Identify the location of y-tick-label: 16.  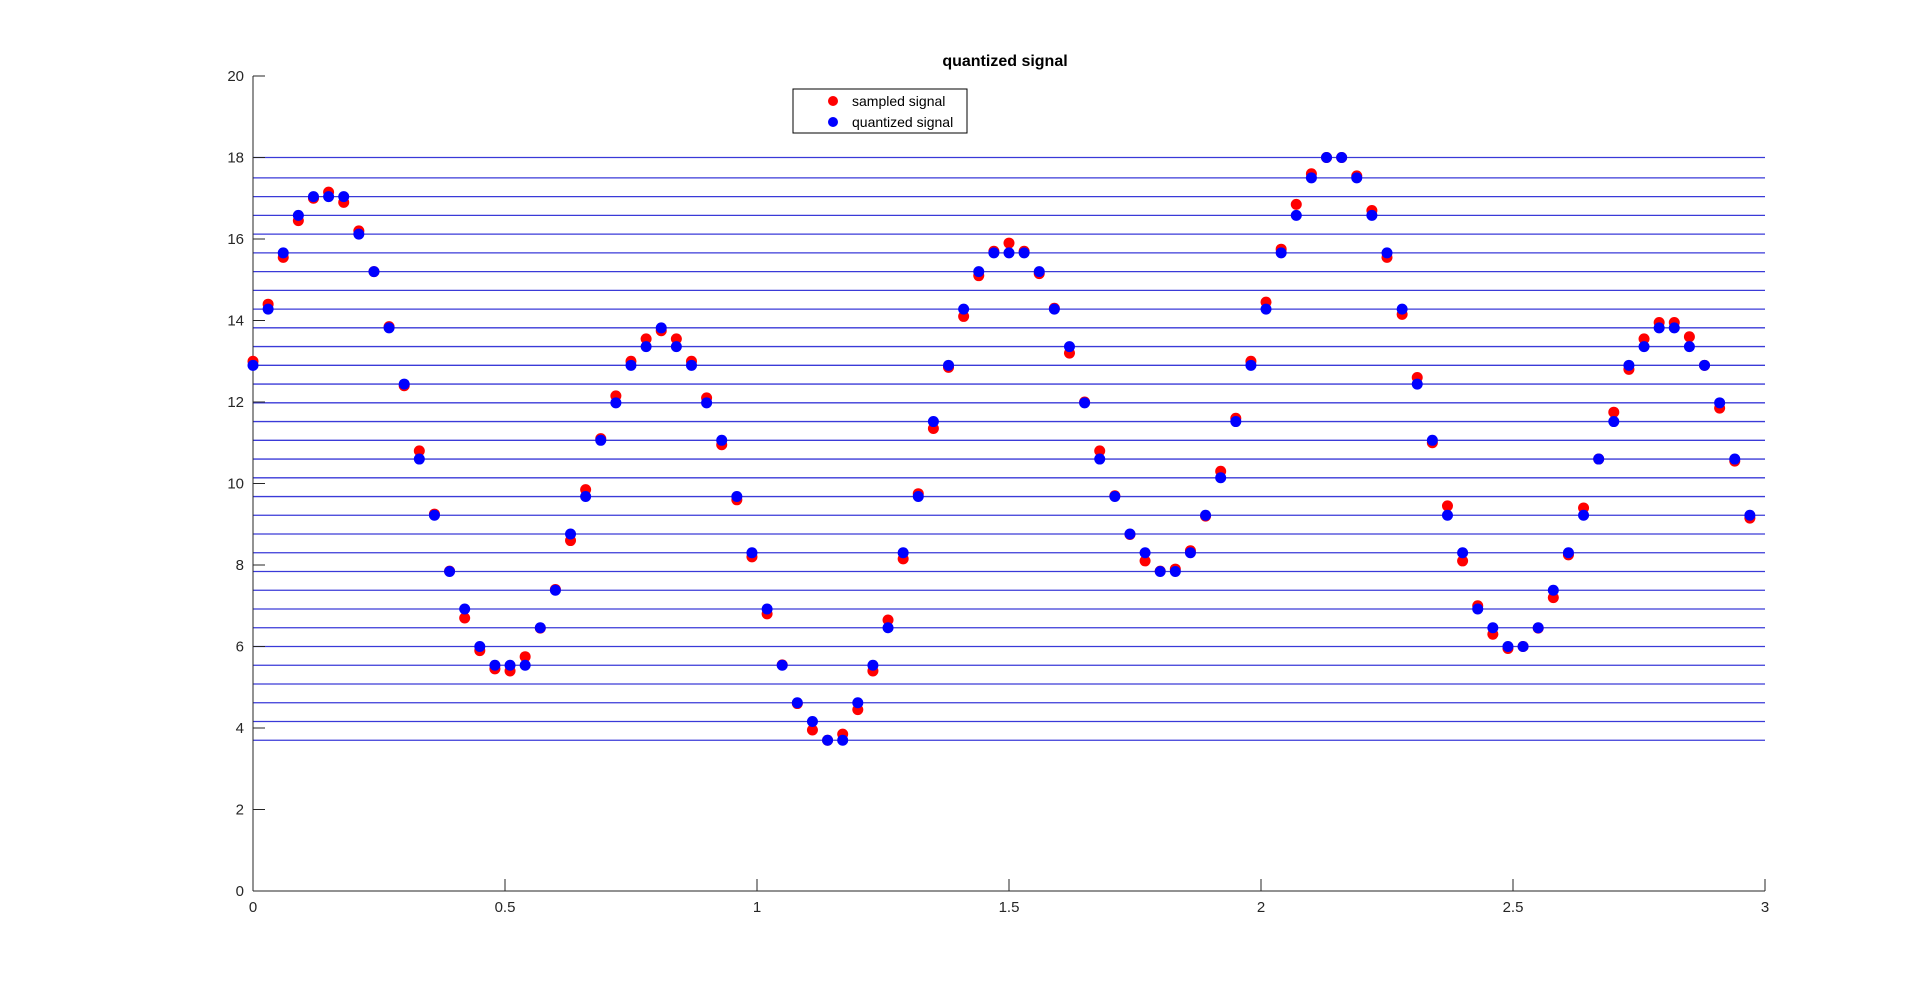
(235, 239).